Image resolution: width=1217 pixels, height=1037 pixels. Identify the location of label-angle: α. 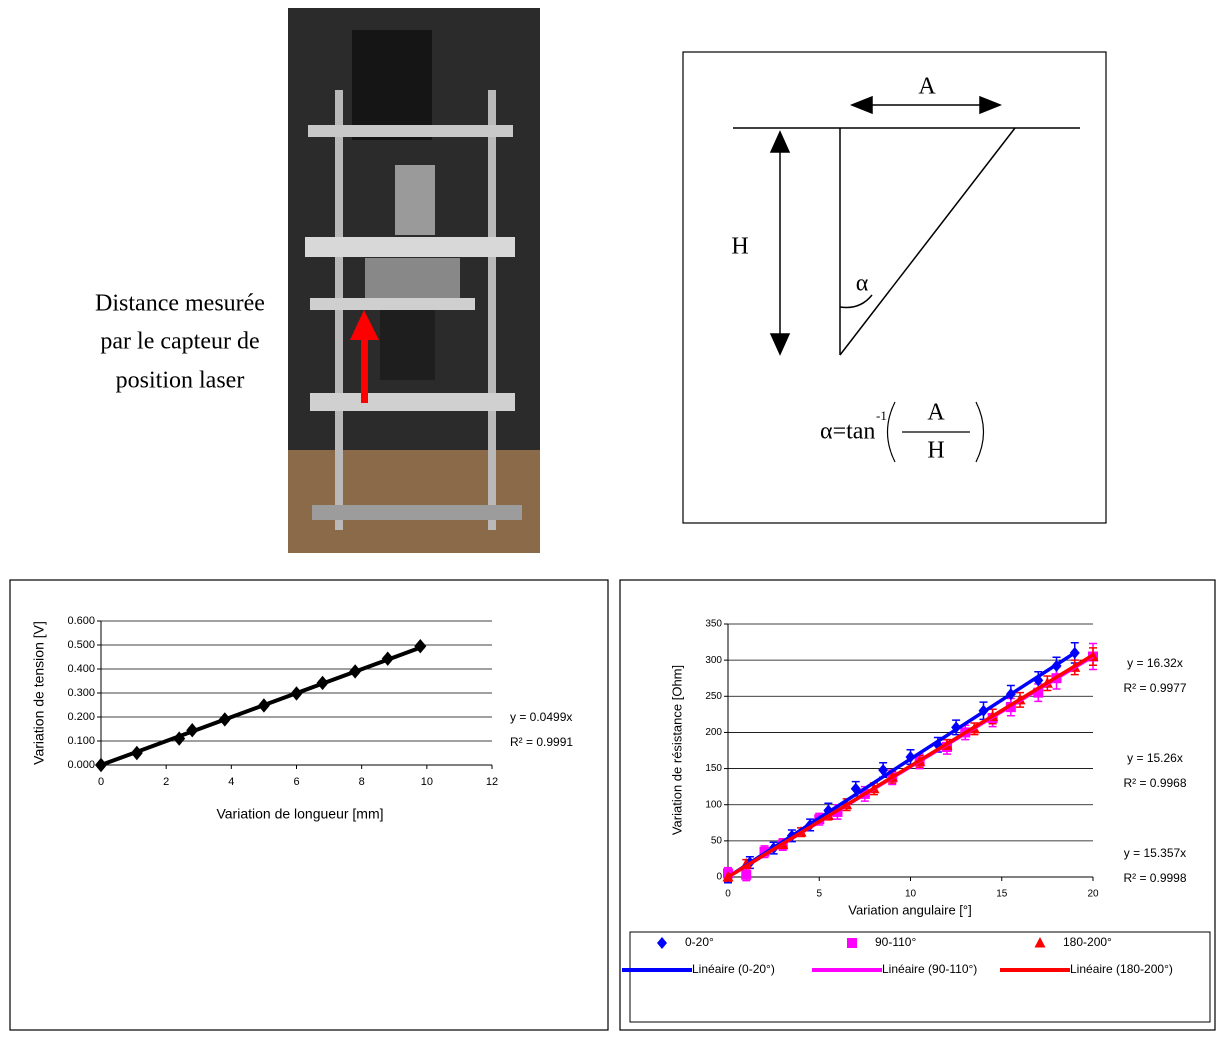
(862, 284).